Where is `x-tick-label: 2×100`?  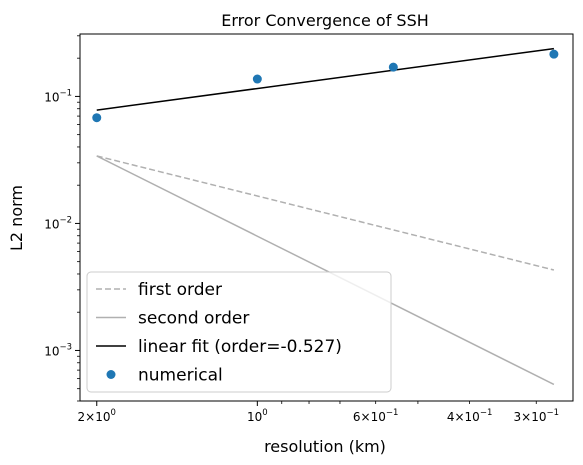
x-tick-label: 2×100 is located at coordinates (97, 416).